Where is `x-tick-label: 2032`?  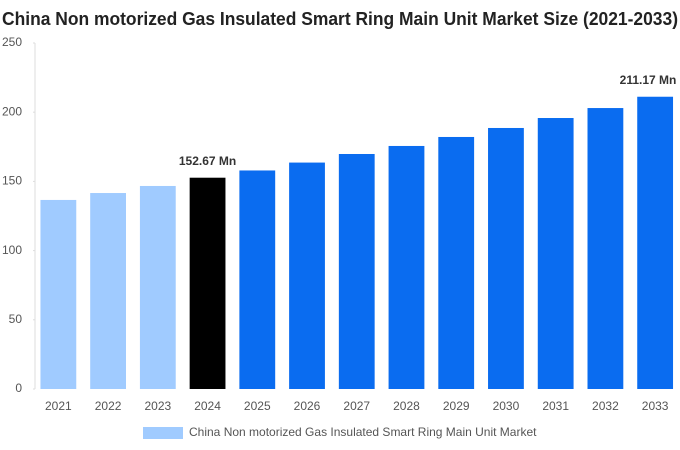 x-tick-label: 2032 is located at coordinates (605, 406).